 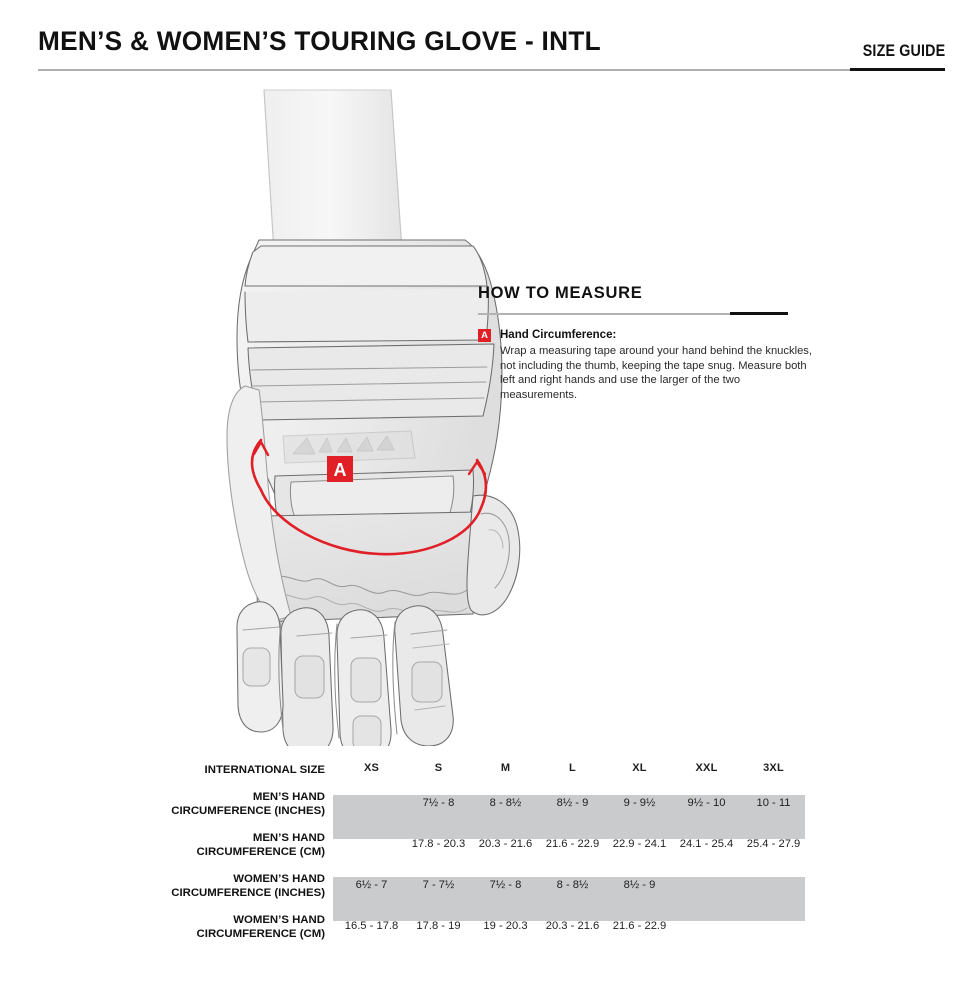 I want to click on page-title: MEN’S & WOMEN’S TOURING GLOVE - INTL, so click(x=319, y=41).